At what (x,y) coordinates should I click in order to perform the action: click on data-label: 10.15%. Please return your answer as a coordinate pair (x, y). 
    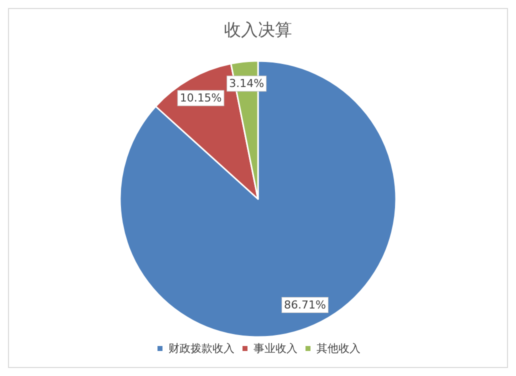
    Looking at the image, I should click on (201, 98).